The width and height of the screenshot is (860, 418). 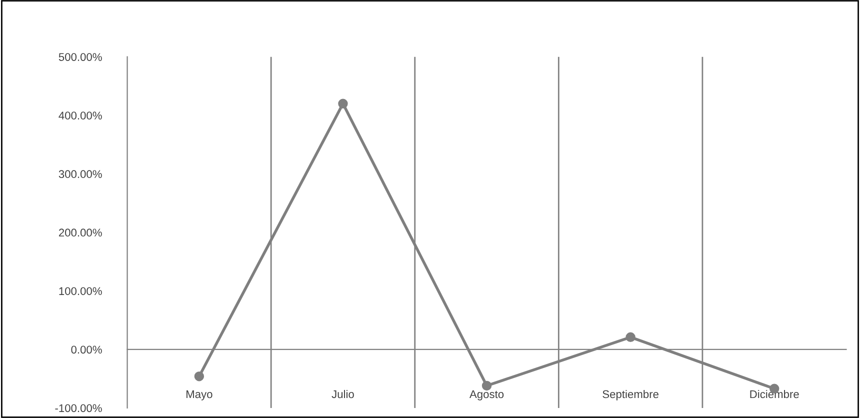 What do you see at coordinates (80, 232) in the screenshot?
I see `y-tick-label: 200.00%` at bounding box center [80, 232].